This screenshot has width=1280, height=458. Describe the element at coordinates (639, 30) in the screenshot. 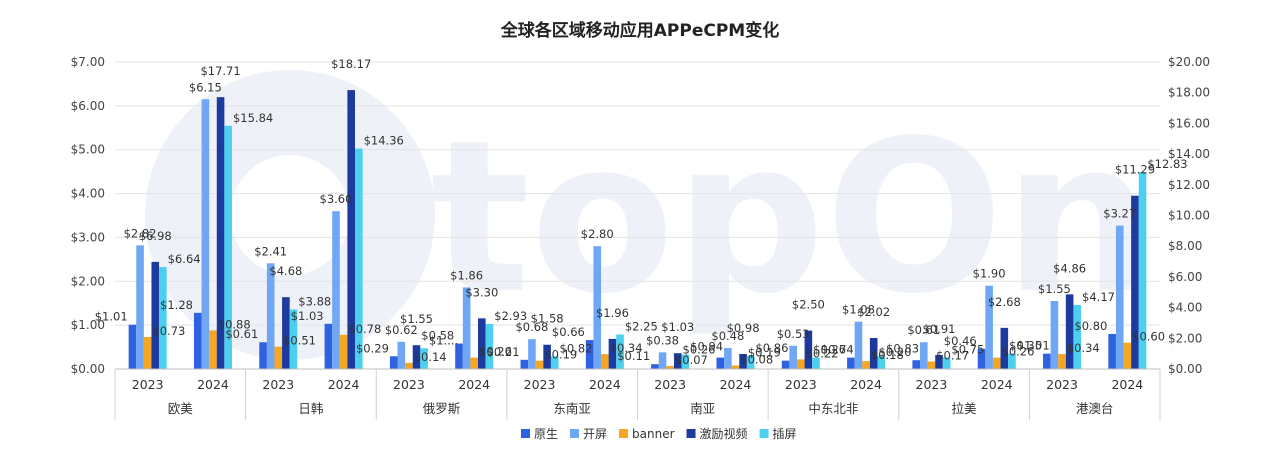

I see `chart-title: 全球各区域移动应用APPeCPM变化` at that location.